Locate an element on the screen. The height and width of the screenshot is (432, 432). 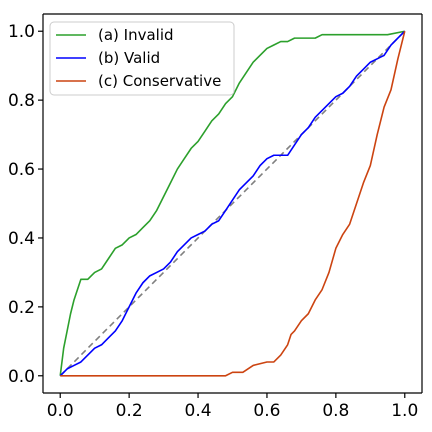
legend-label-invalid: (a) Invalid is located at coordinates (136, 35).